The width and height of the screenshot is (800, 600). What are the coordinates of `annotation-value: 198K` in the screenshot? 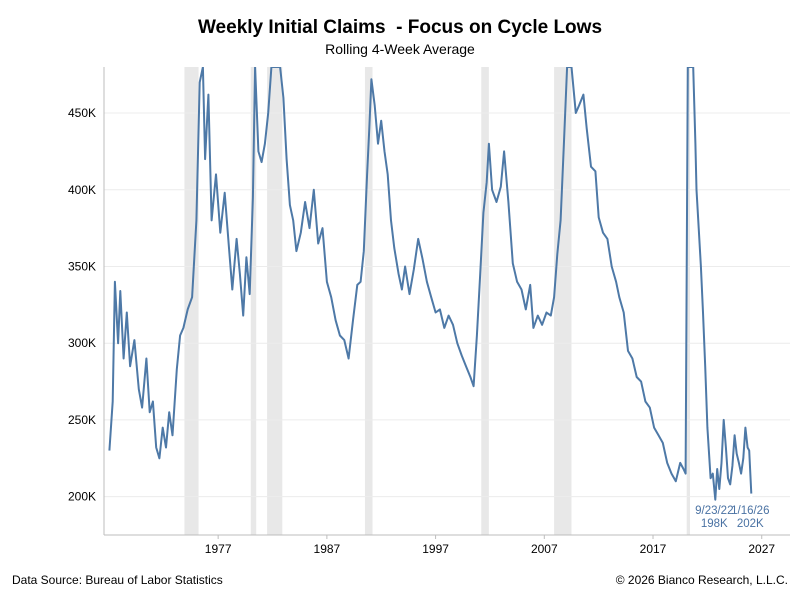 It's located at (714, 524).